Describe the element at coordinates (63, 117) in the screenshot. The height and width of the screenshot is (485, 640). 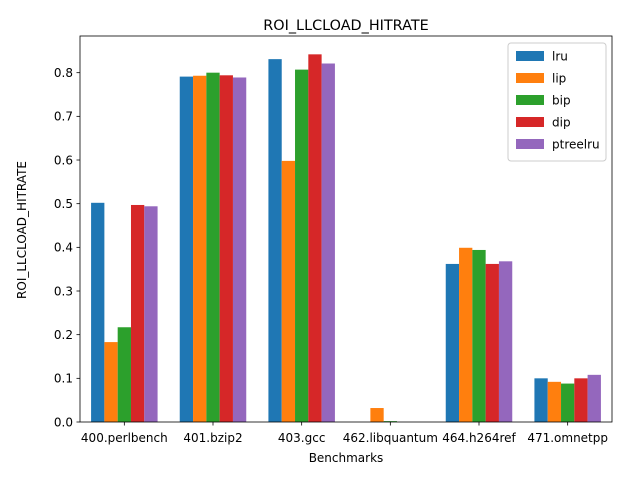
I see `y-tick-label: 0.7` at that location.